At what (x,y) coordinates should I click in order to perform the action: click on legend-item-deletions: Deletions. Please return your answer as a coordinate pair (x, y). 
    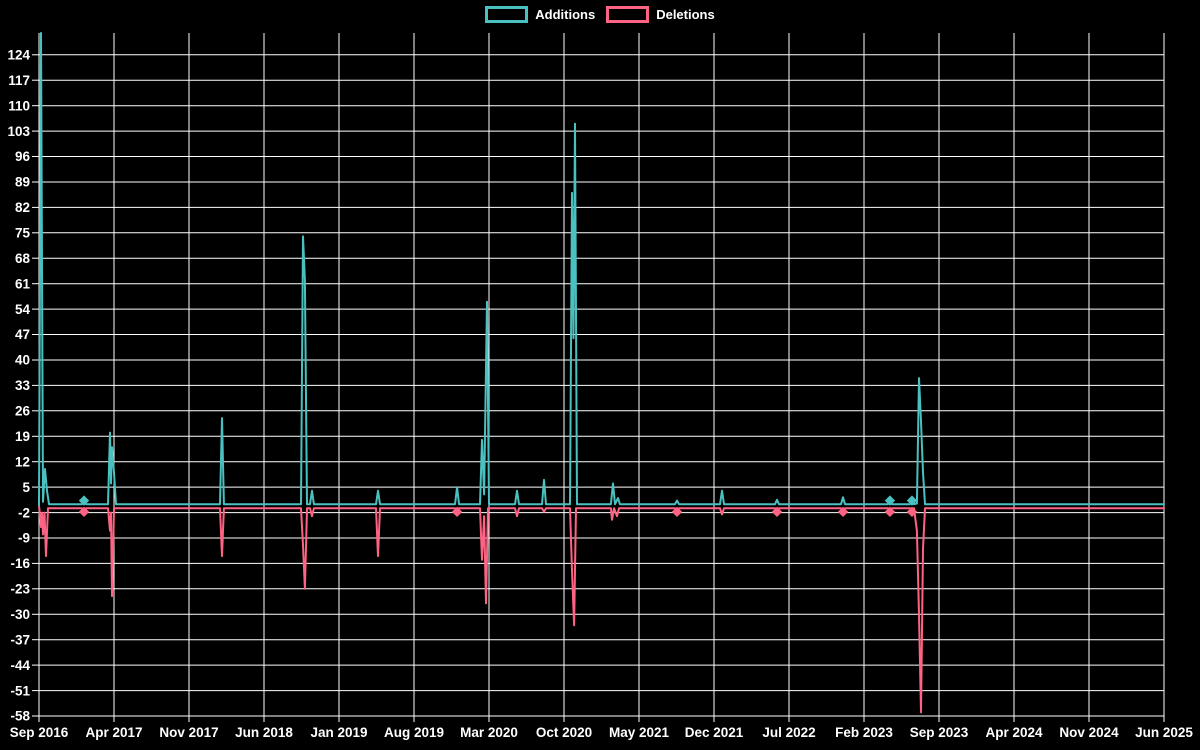
    Looking at the image, I should click on (660, 14).